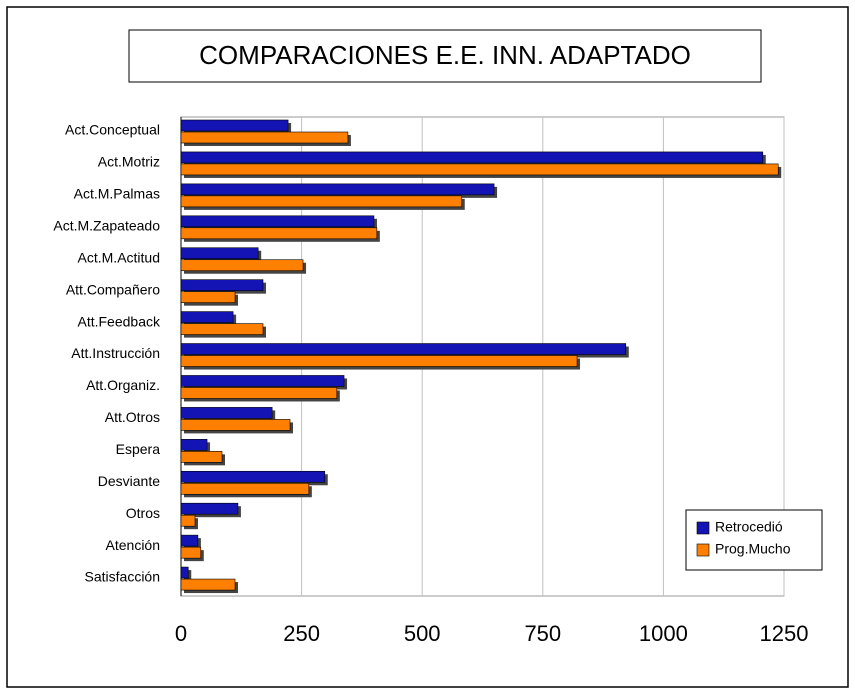  Describe the element at coordinates (663, 633) in the screenshot. I see `x-tick-label: 1000` at that location.